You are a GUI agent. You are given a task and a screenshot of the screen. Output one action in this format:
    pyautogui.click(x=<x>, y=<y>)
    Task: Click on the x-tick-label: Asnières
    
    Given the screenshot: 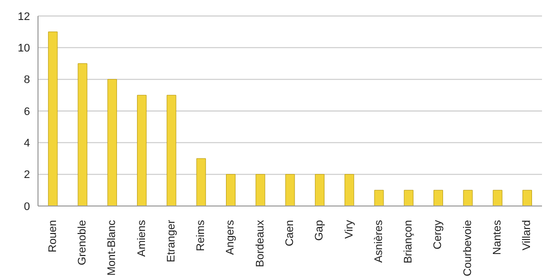 What is the action you would take?
    pyautogui.click(x=378, y=241)
    